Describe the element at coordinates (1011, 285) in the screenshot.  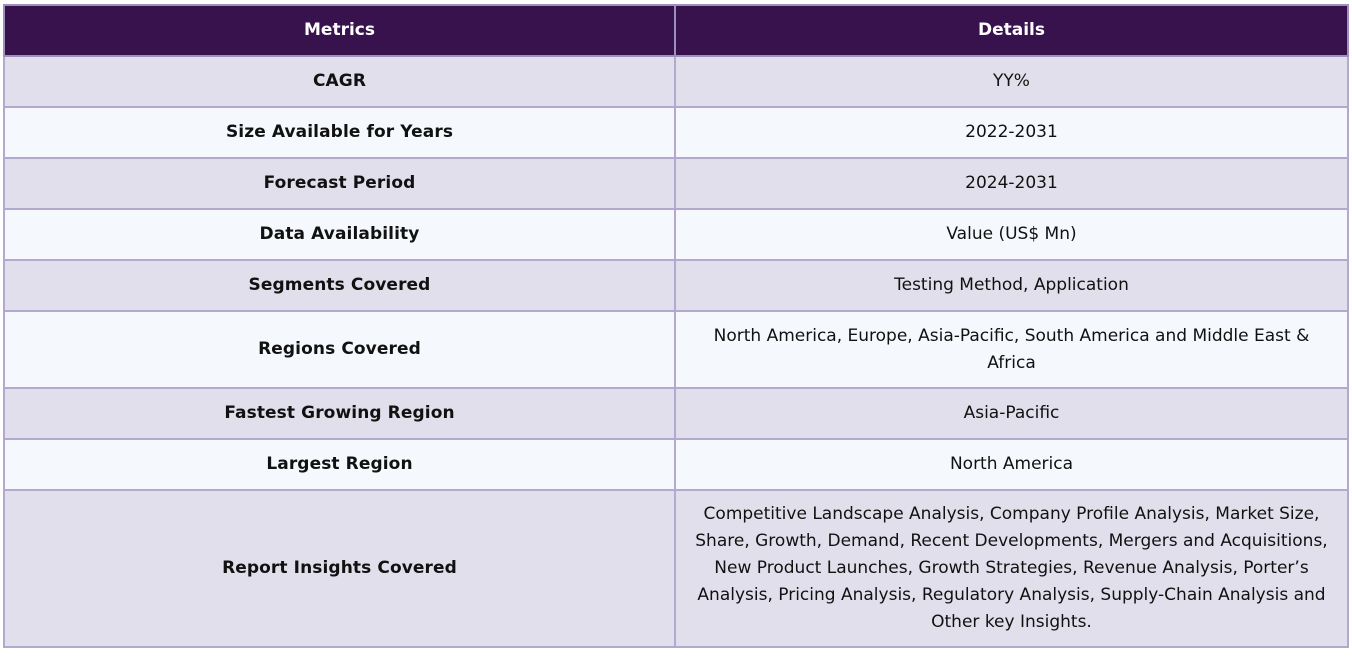
I see `detail-cell: Testing Method, Application` at that location.